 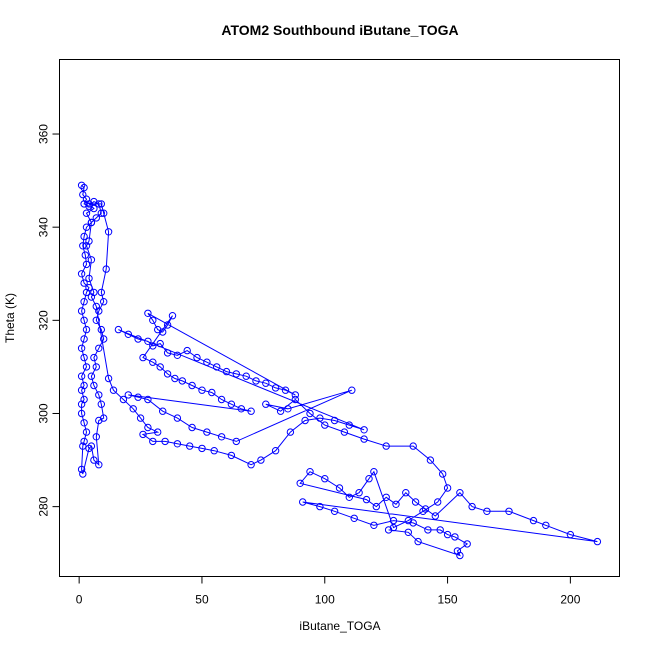 I want to click on x-axis-label: iButane_TOGA, so click(x=339, y=626).